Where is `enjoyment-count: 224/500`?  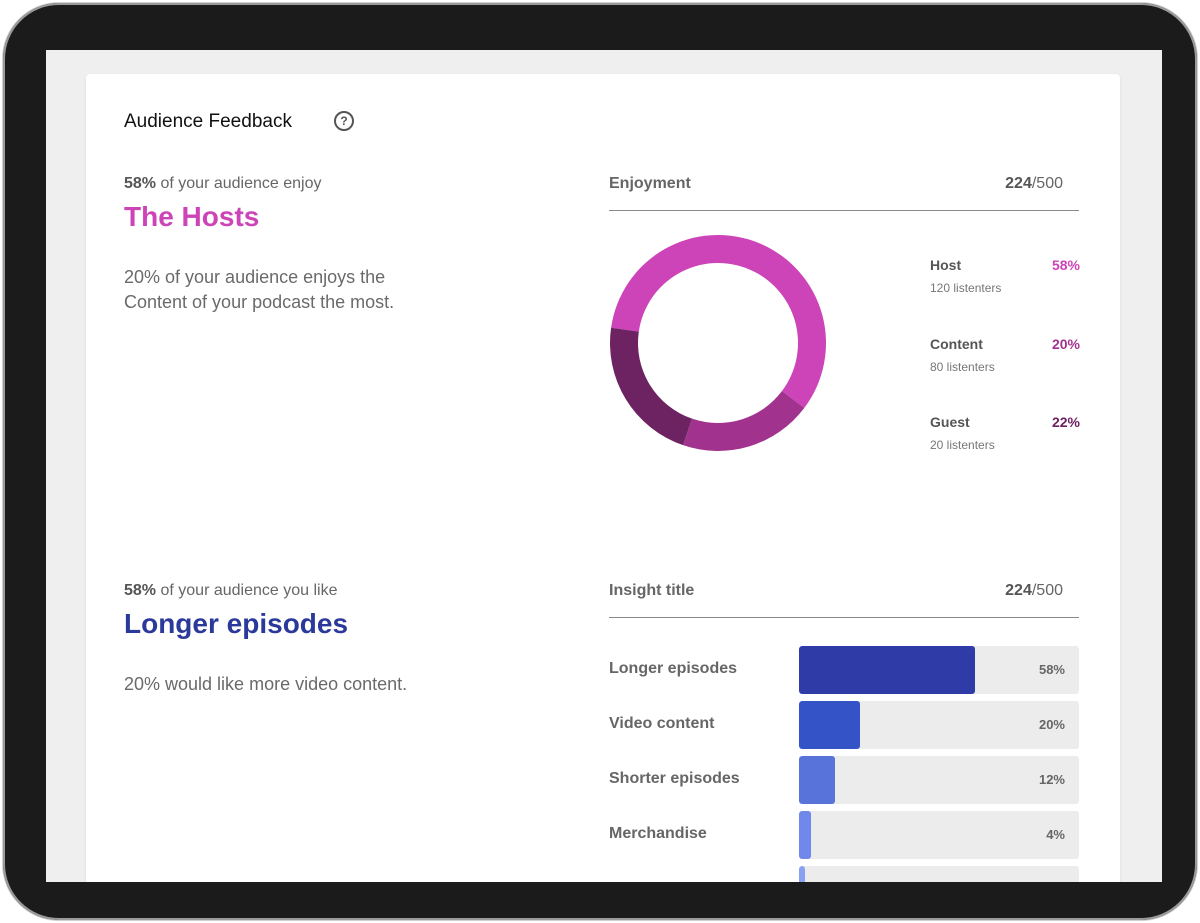 enjoyment-count: 224/500 is located at coordinates (1034, 183).